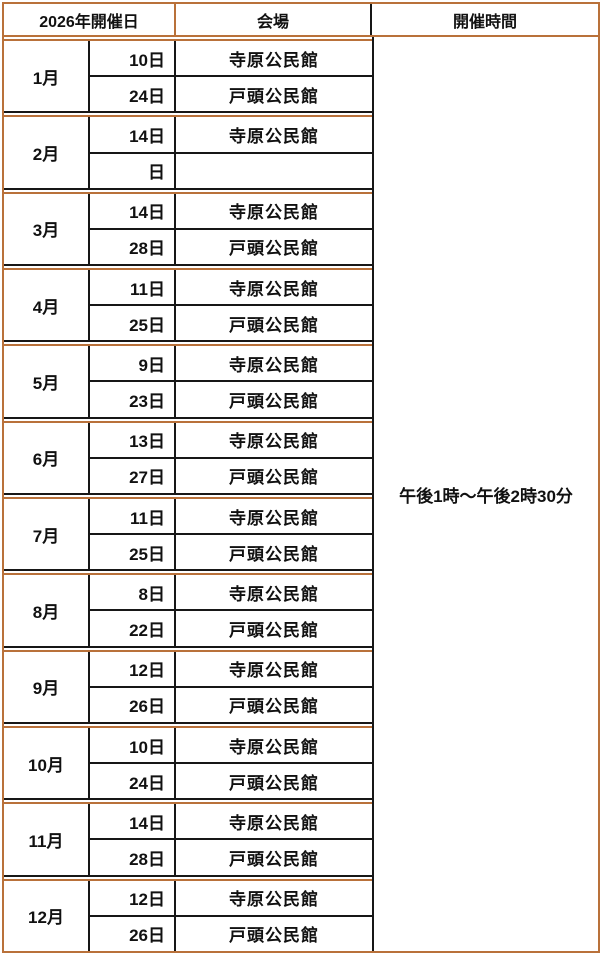 This screenshot has width=603, height=963. I want to click on month-cell: 10月, so click(47, 763).